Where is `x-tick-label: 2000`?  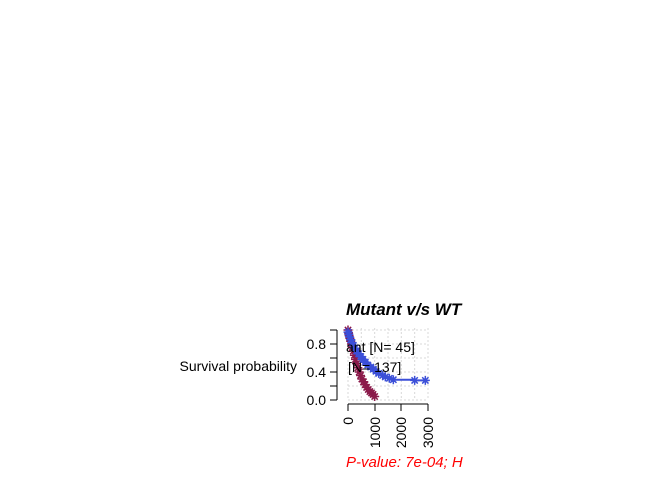 x-tick-label: 2000 is located at coordinates (401, 432).